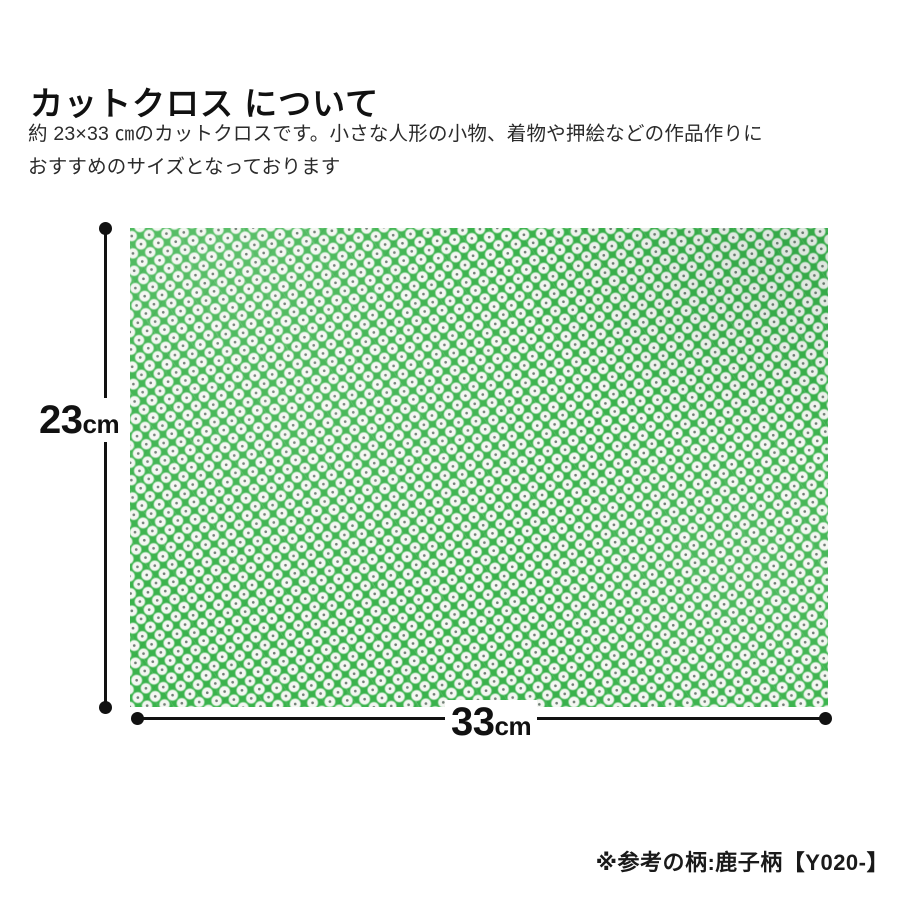  I want to click on width-dimension-cap-left, so click(137, 718).